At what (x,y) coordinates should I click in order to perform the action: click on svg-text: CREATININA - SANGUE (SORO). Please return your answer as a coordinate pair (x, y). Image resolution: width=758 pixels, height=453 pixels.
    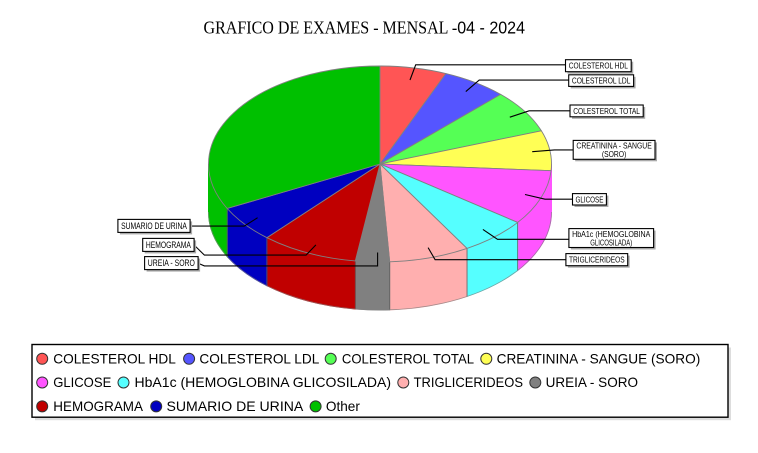
    Looking at the image, I should click on (599, 359).